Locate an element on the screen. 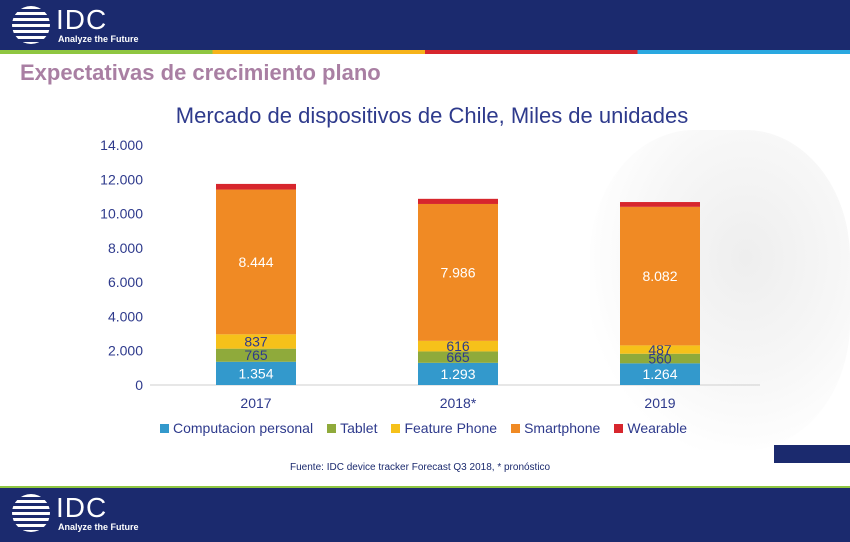 The width and height of the screenshot is (850, 542). data-label: 665 is located at coordinates (458, 357).